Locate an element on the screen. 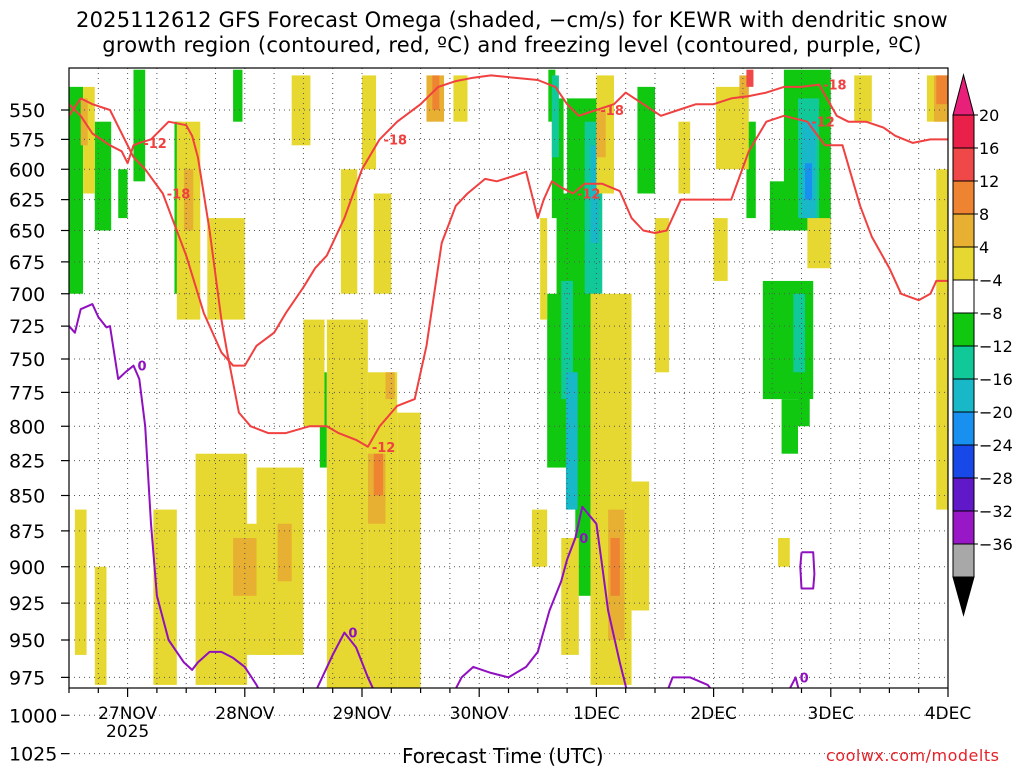 The width and height of the screenshot is (1024, 768). colorbar: 20 16 12 8 4 −4 −8 −12 −16 −20 −24 −28 −32 −36 is located at coordinates (982, 345).